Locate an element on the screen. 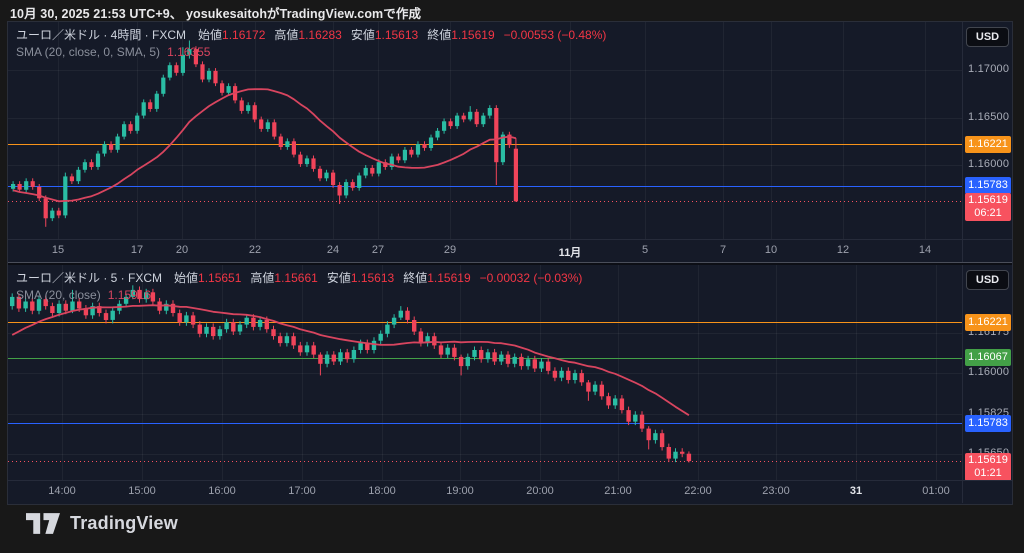 The width and height of the screenshot is (1024, 553). ohlc-open: 始値1.15651 is located at coordinates (208, 278).